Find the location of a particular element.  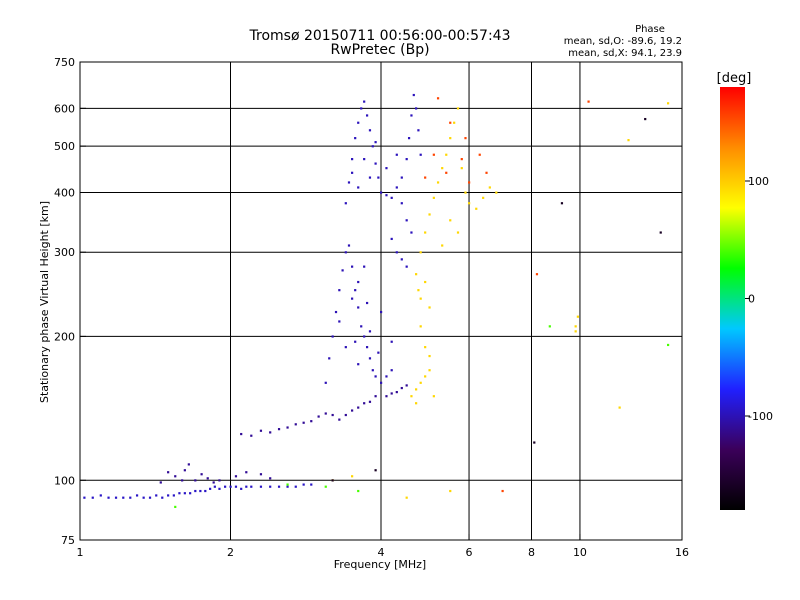

y-axis-label: Stationary phase Virtual Height [km] is located at coordinates (44, 302).